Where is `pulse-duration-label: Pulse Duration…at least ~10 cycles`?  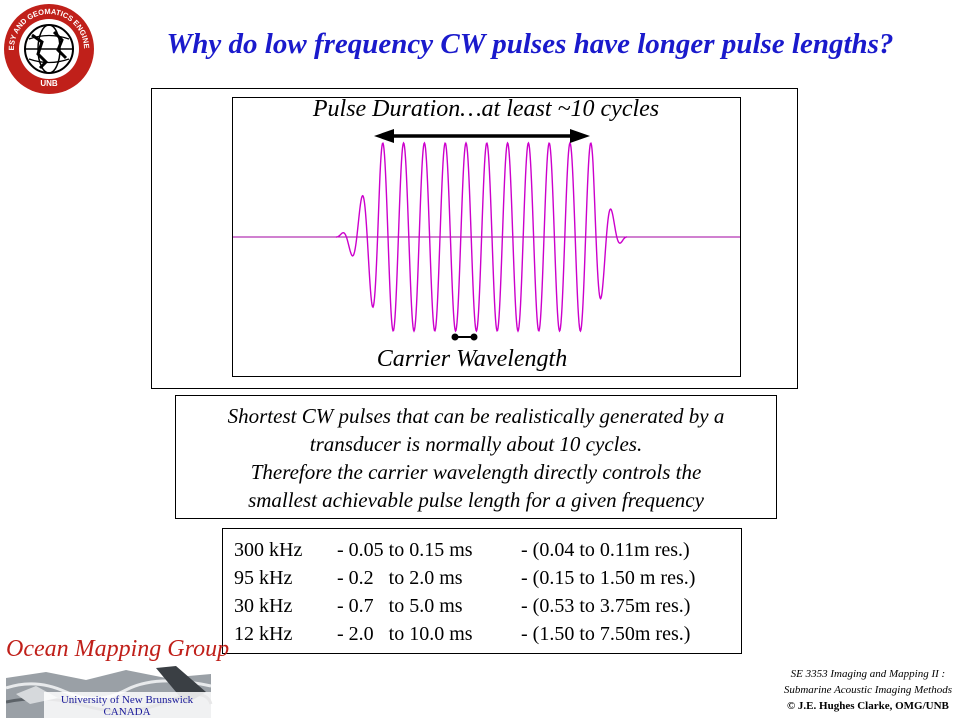 pulse-duration-label: Pulse Duration…at least ~10 cycles is located at coordinates (486, 109).